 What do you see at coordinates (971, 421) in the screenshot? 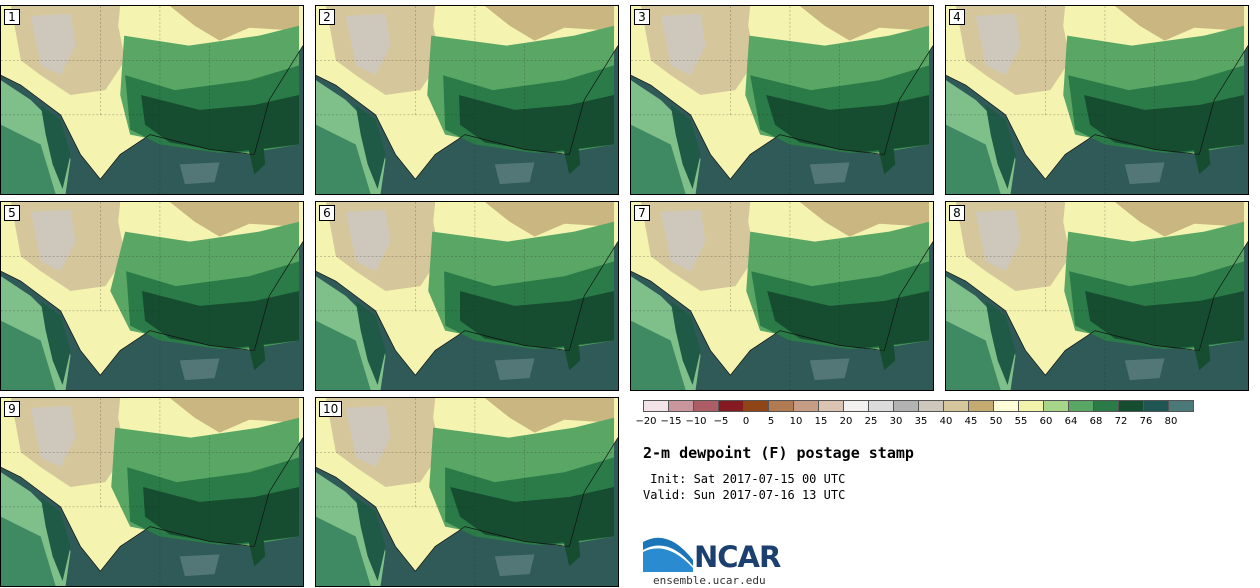
I see `colorbar-label: 45` at bounding box center [971, 421].